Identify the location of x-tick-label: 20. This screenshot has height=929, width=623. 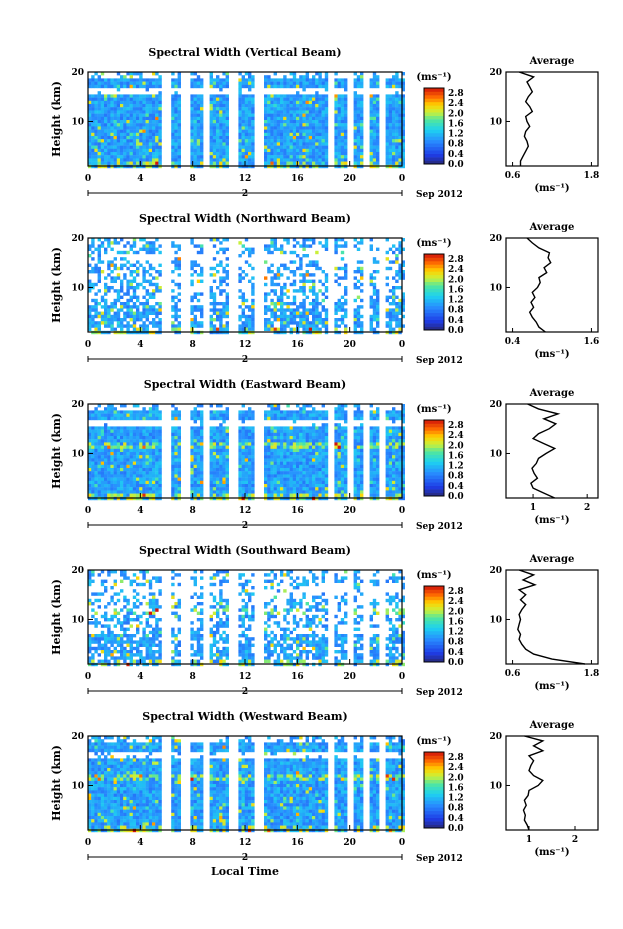
(349, 179).